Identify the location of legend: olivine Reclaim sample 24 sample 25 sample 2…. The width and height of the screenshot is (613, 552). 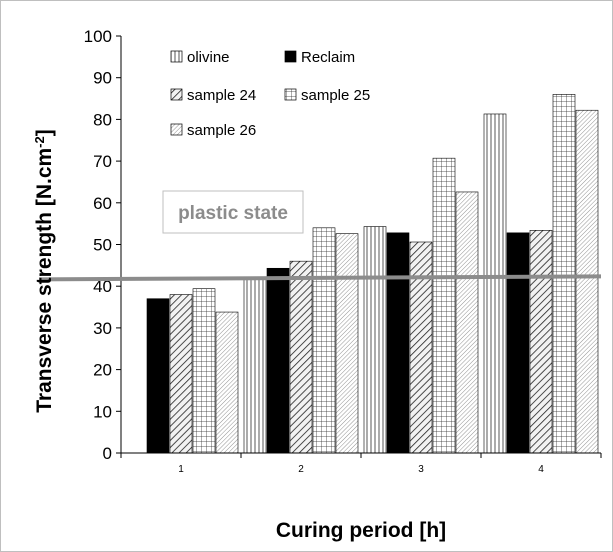
(270, 94).